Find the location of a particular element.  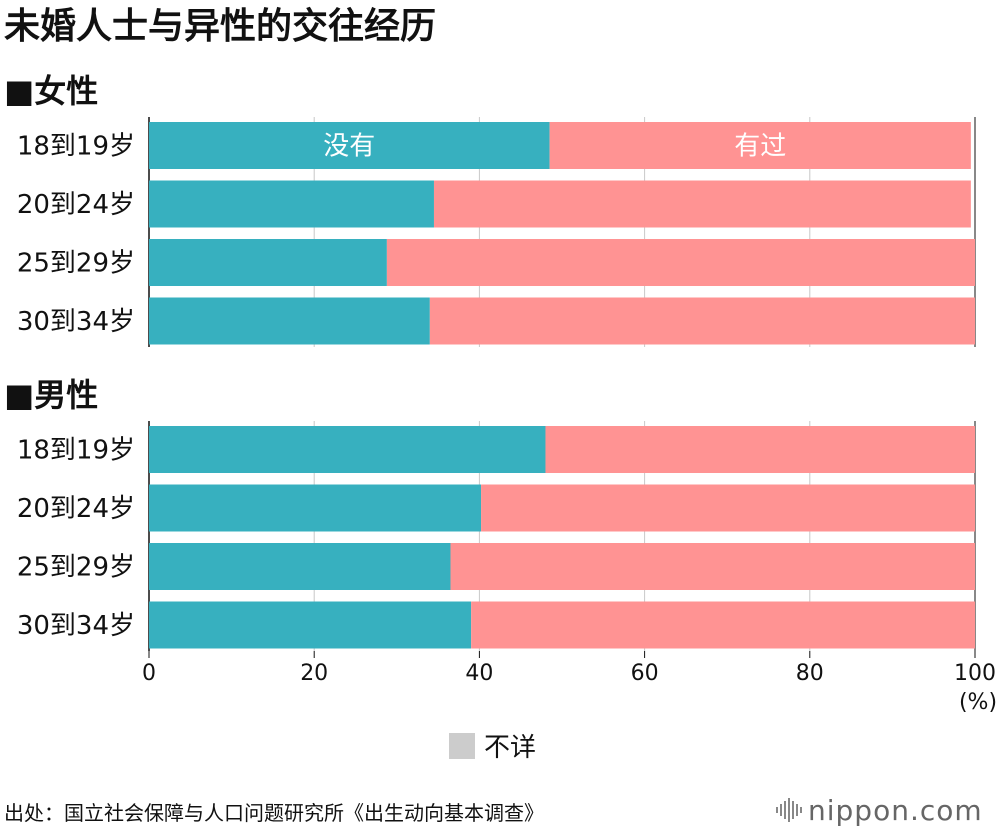

tick-label: 80 is located at coordinates (810, 673).